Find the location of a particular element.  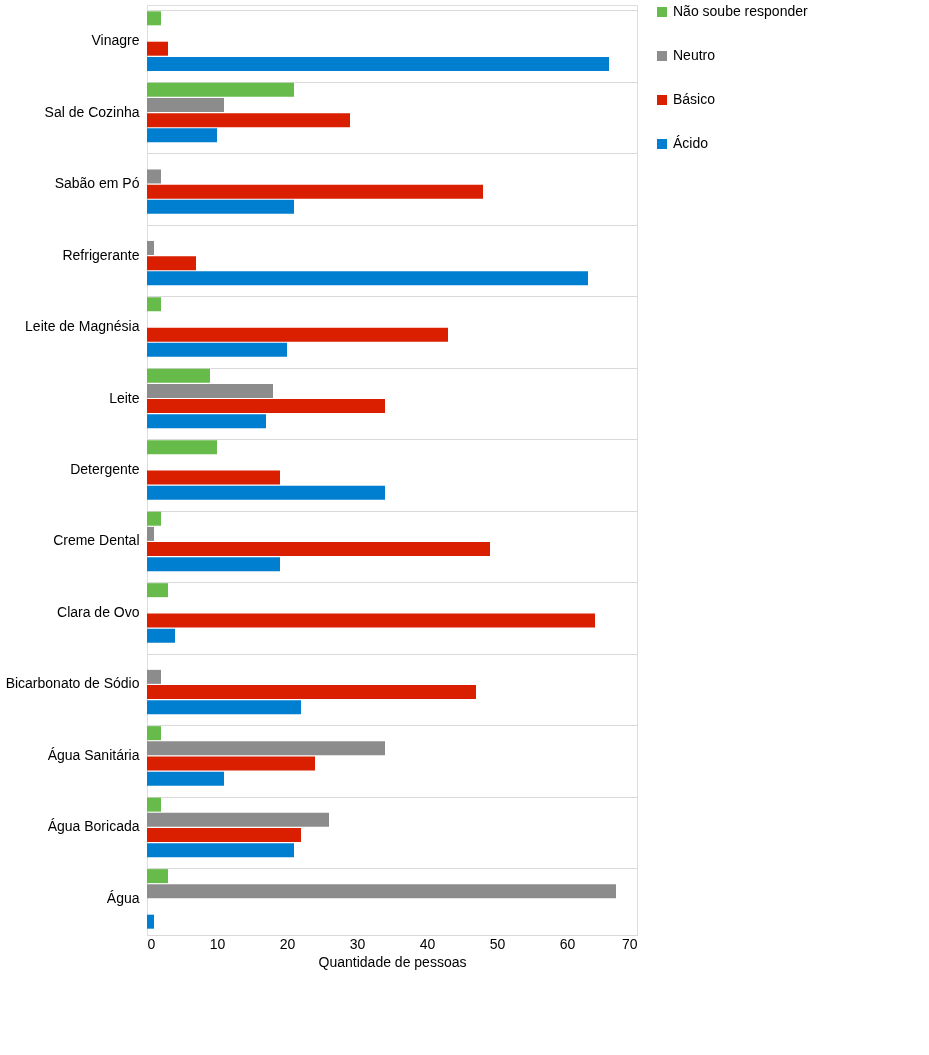

legend-label: Não soube responder is located at coordinates (740, 11).